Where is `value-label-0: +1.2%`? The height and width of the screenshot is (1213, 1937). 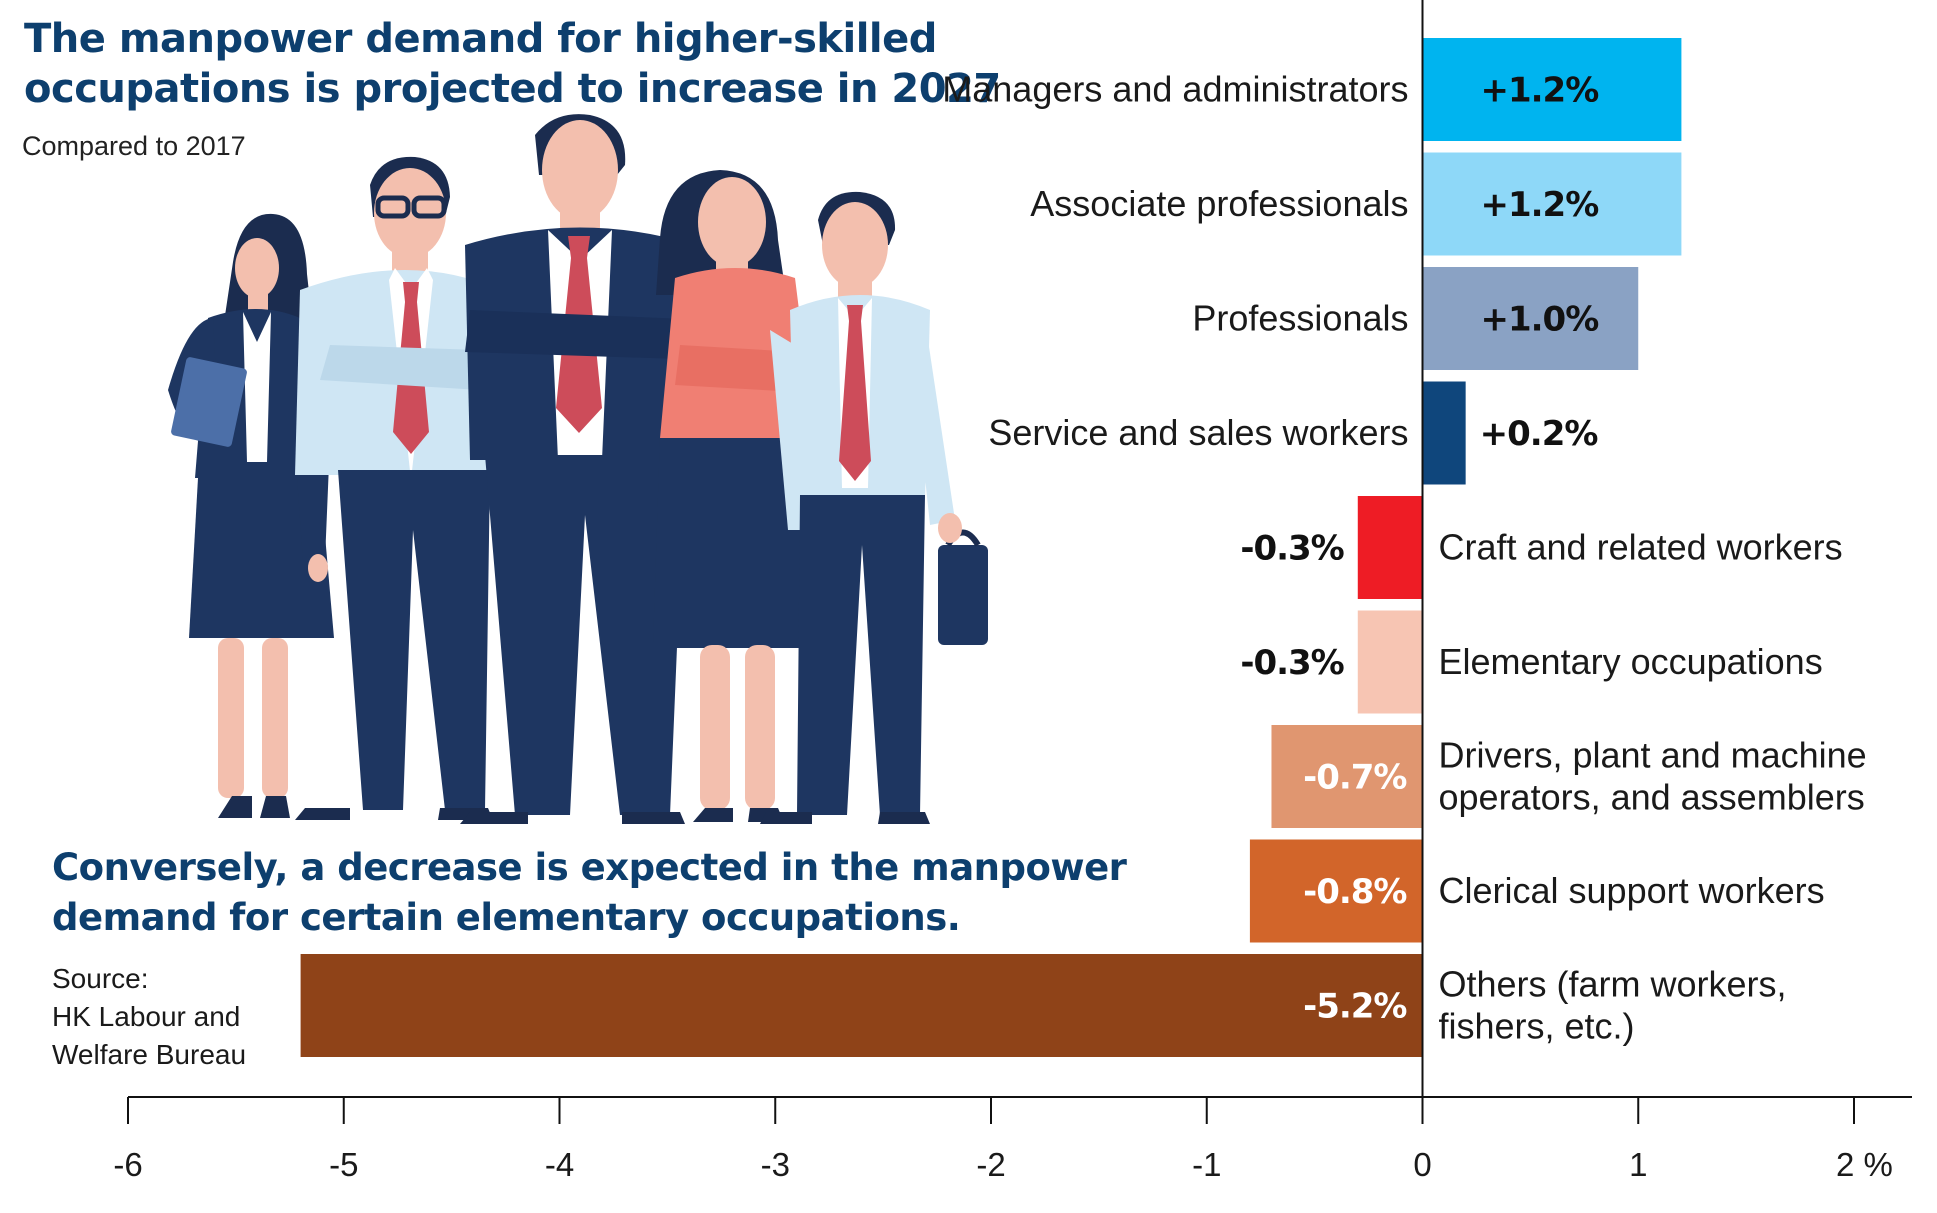 value-label-0: +1.2% is located at coordinates (1540, 91).